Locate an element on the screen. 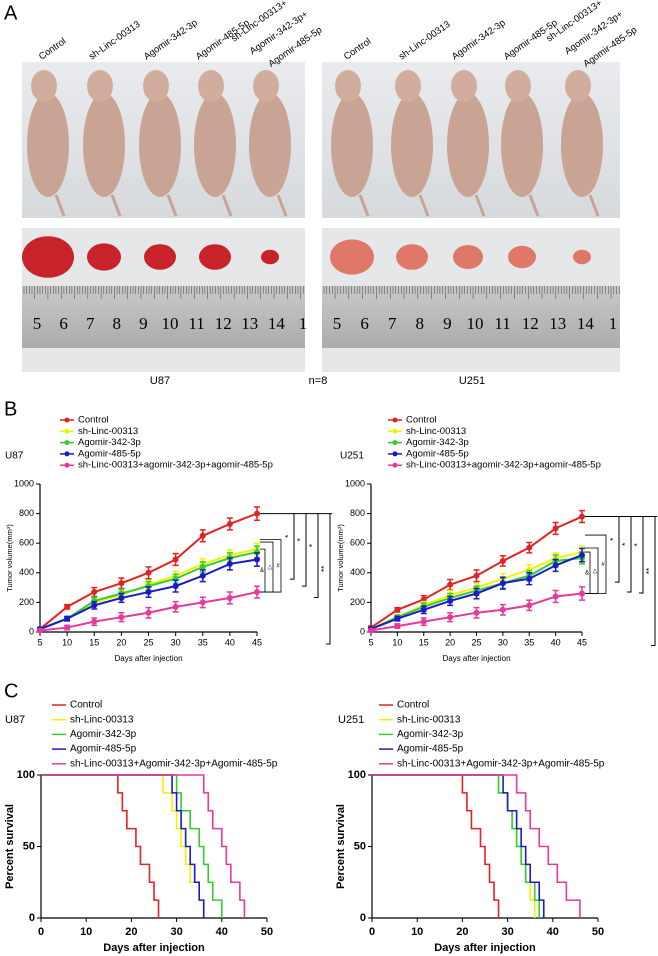 This screenshot has width=658, height=956. legend-label: Agomir-342-3p is located at coordinates (103, 734).